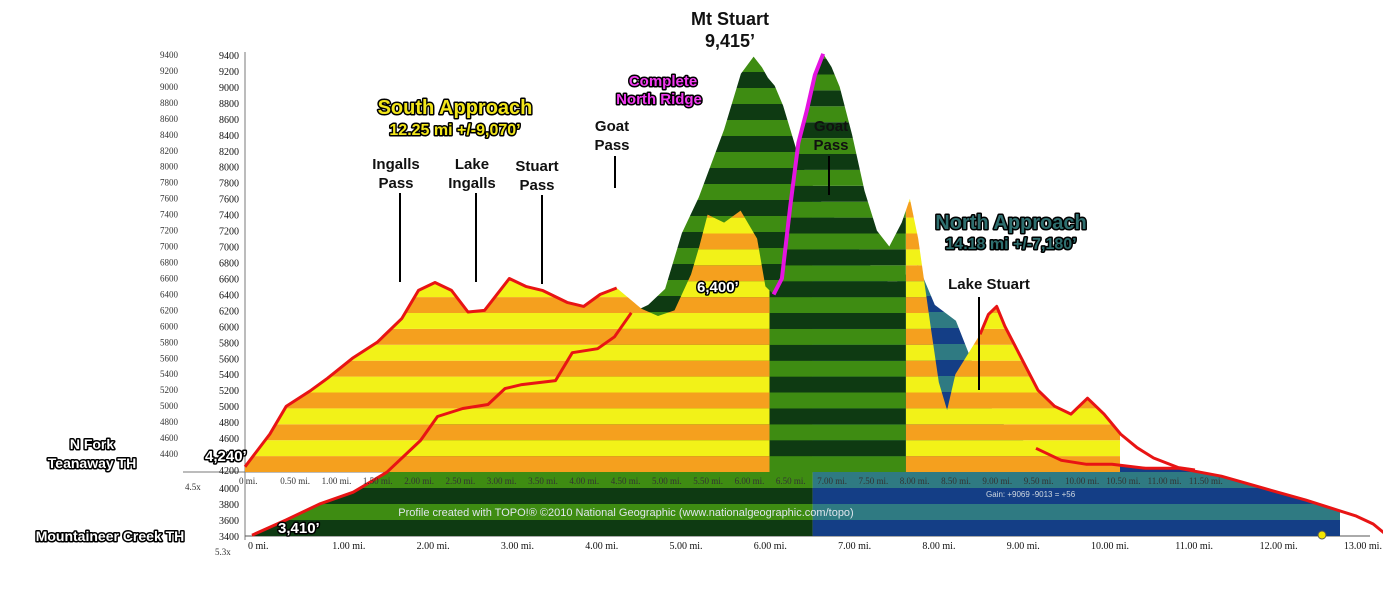 Image resolution: width=1383 pixels, height=593 pixels. Describe the element at coordinates (229, 375) in the screenshot. I see `south-y-tick: 5400` at that location.